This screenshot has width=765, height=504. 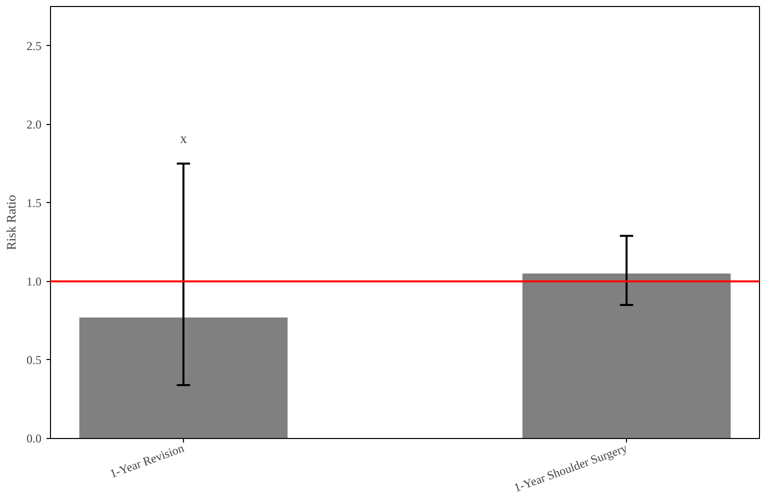 What do you see at coordinates (183, 140) in the screenshot?
I see `annotation: x` at bounding box center [183, 140].